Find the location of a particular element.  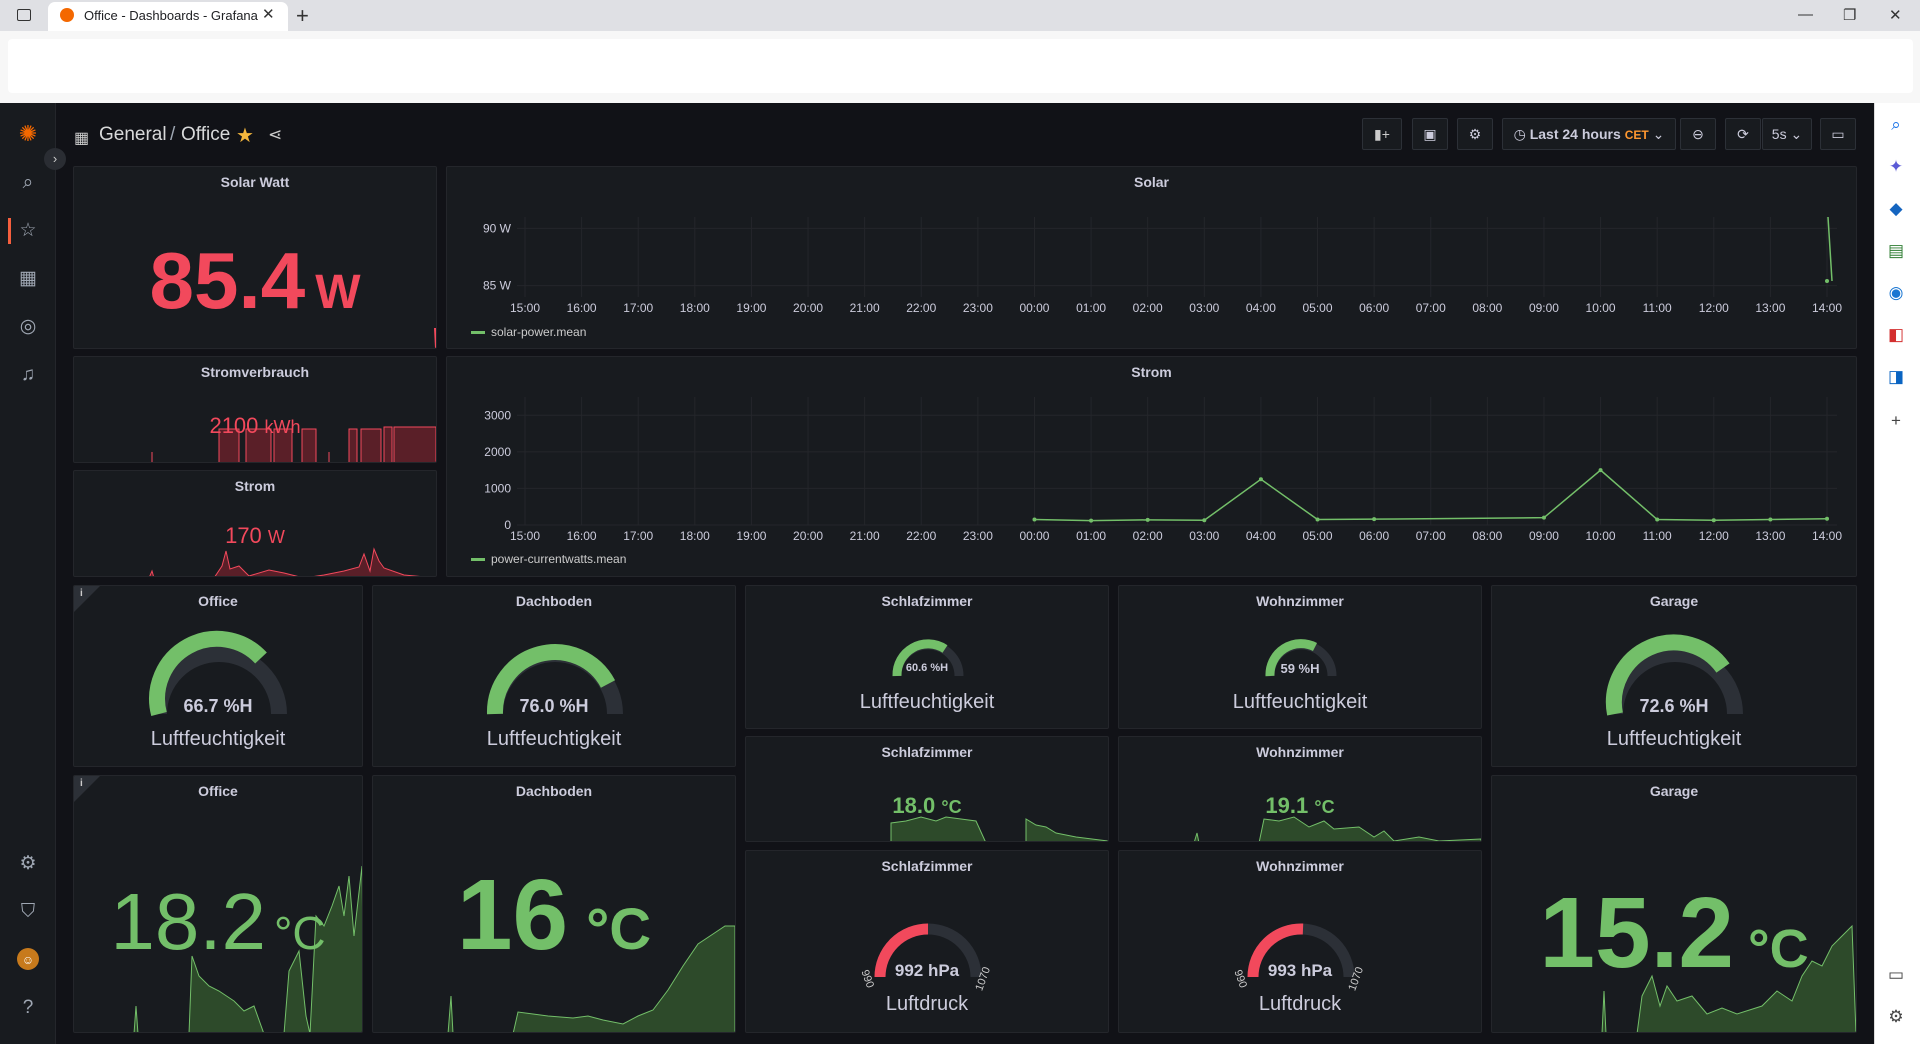

dashboard-settings-button: ⚙ is located at coordinates (1475, 134).